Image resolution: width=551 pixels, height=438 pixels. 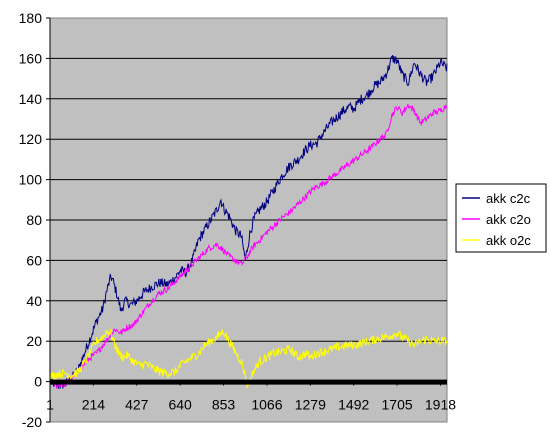 I want to click on x-axis-tick-labels: 1 214 427 640 853 1066 1279 1492 1705 1918, so click(x=251, y=397).